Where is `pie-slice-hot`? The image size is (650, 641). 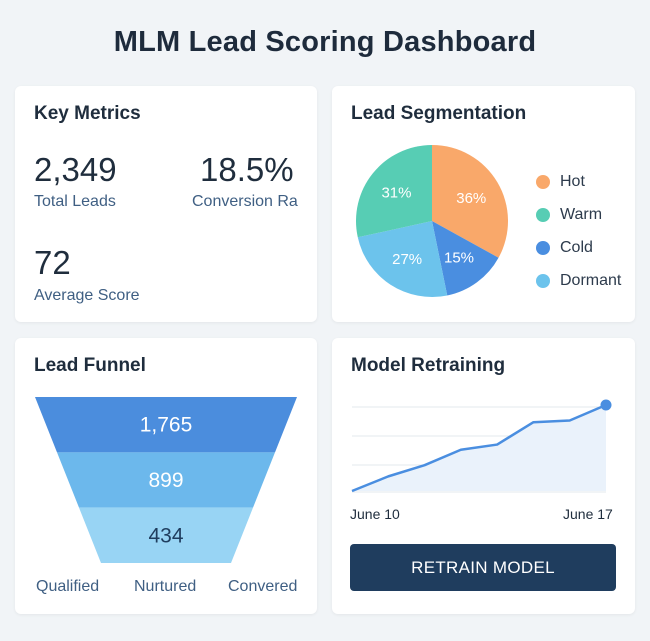
pie-slice-hot is located at coordinates (470, 201).